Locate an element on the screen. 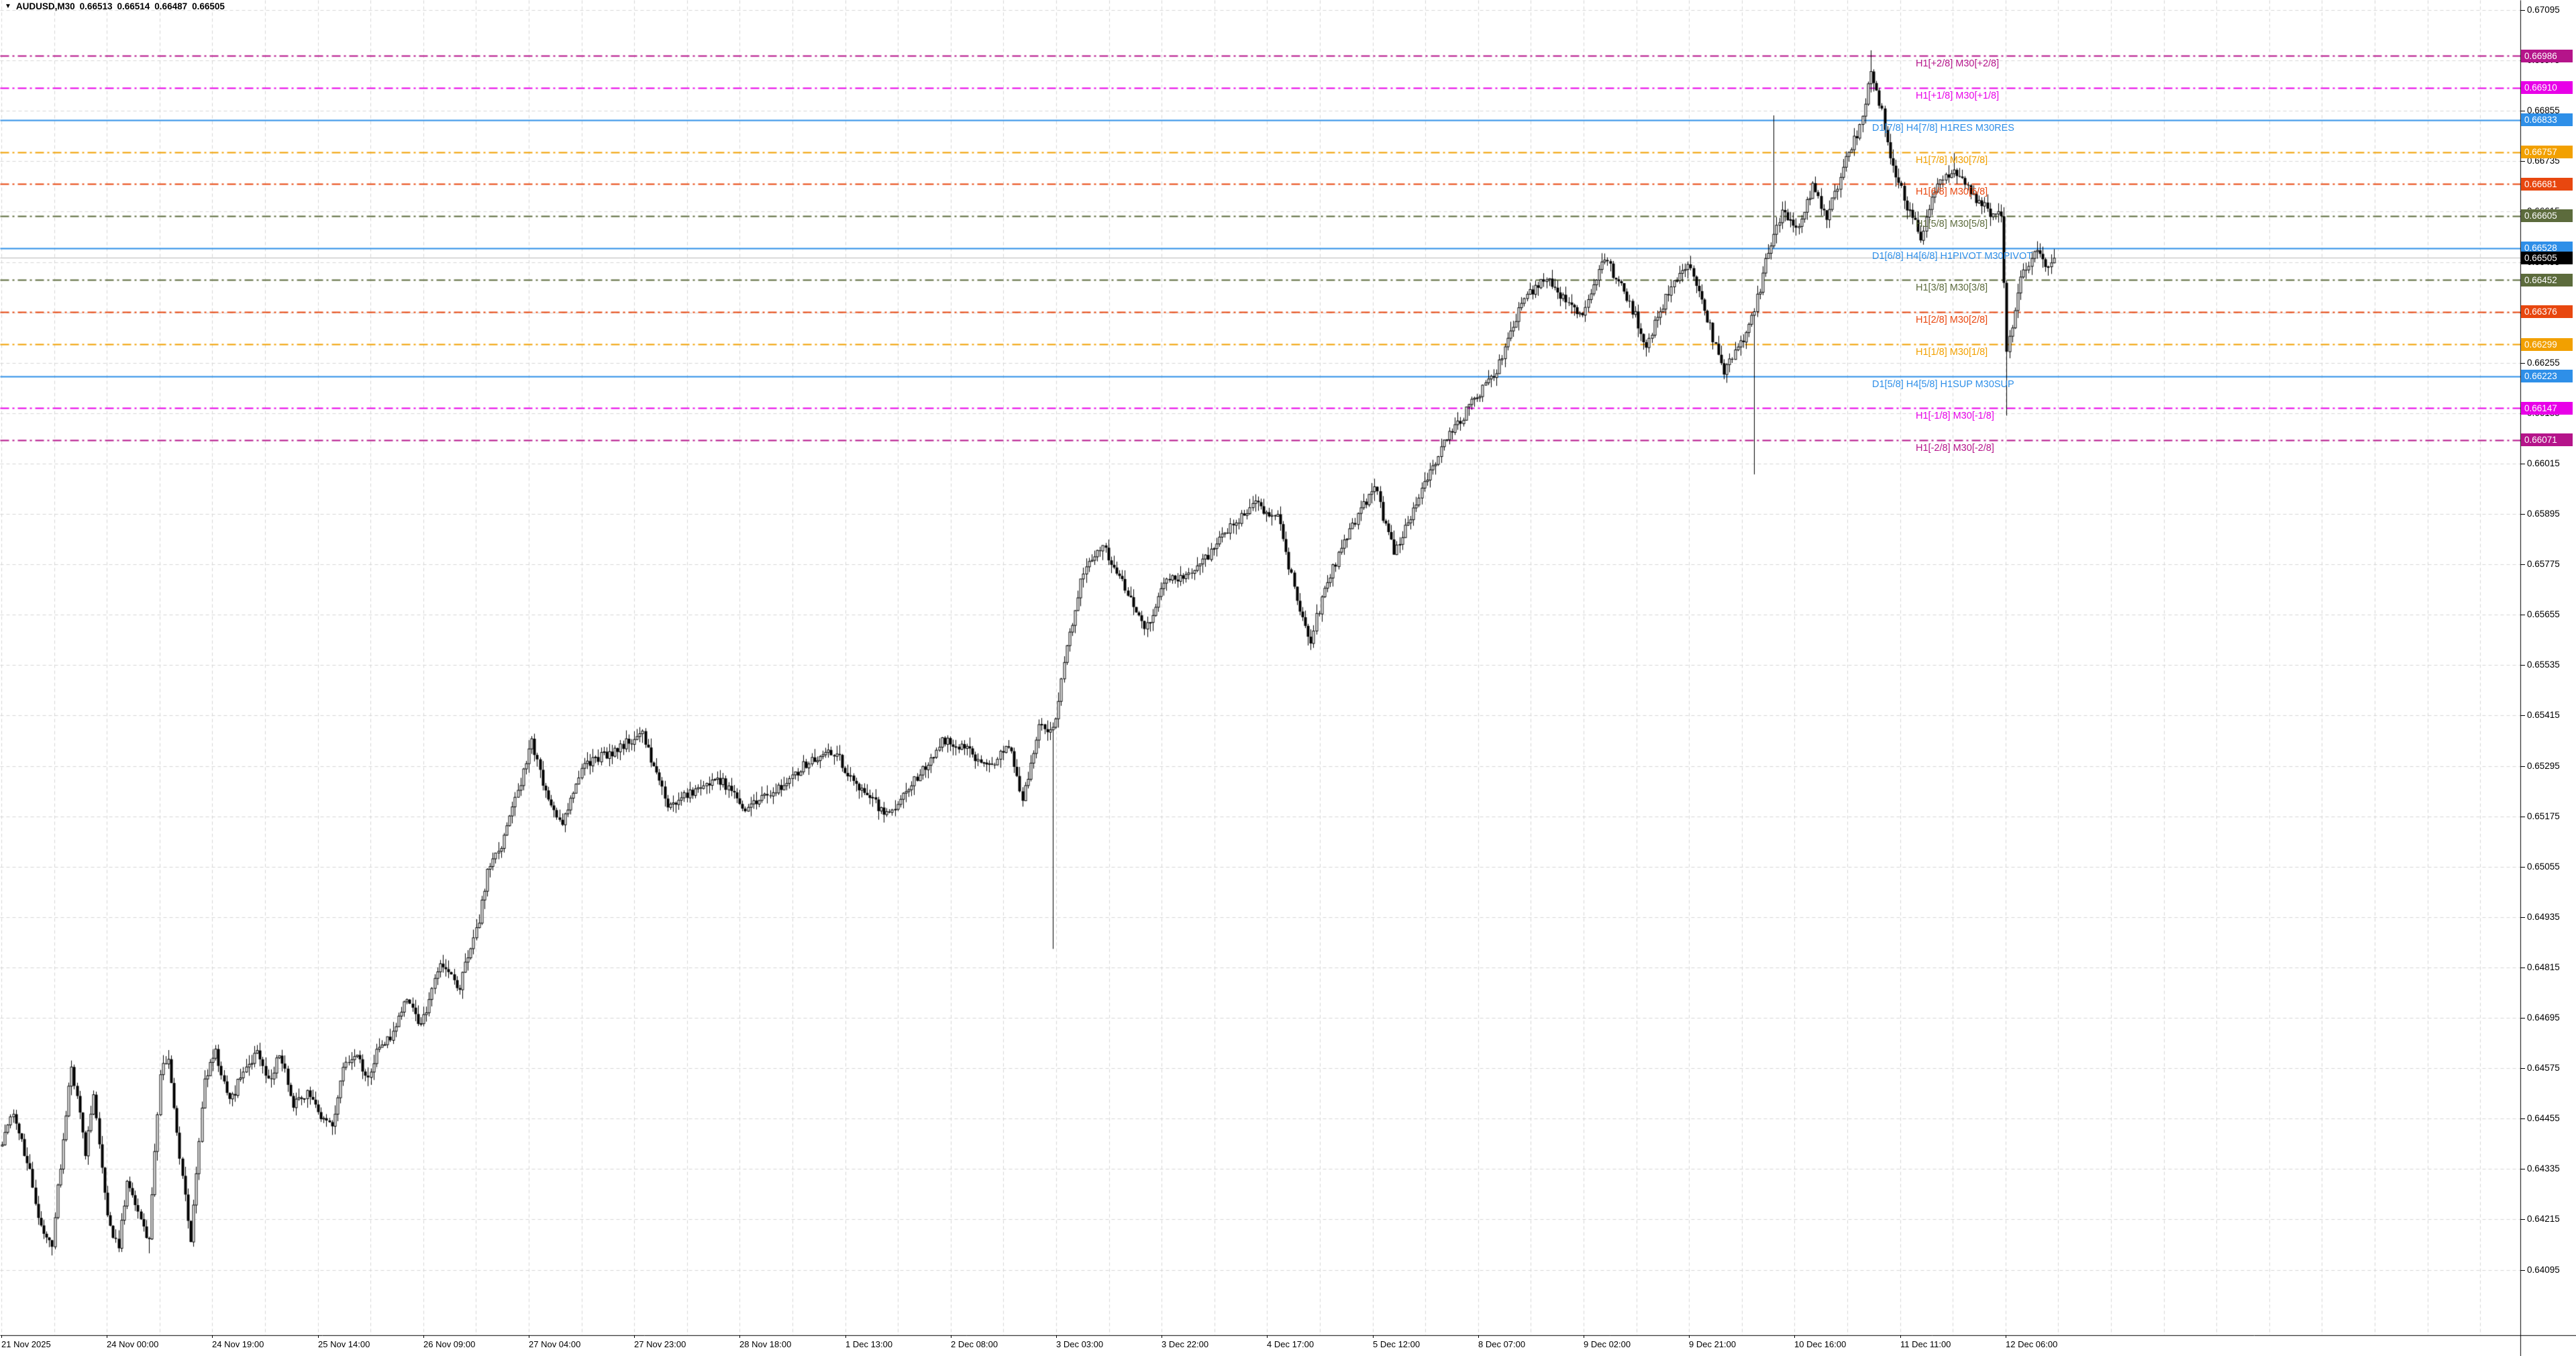 Image resolution: width=2576 pixels, height=1356 pixels. price-axis-label: 0.64335 is located at coordinates (2543, 1168).